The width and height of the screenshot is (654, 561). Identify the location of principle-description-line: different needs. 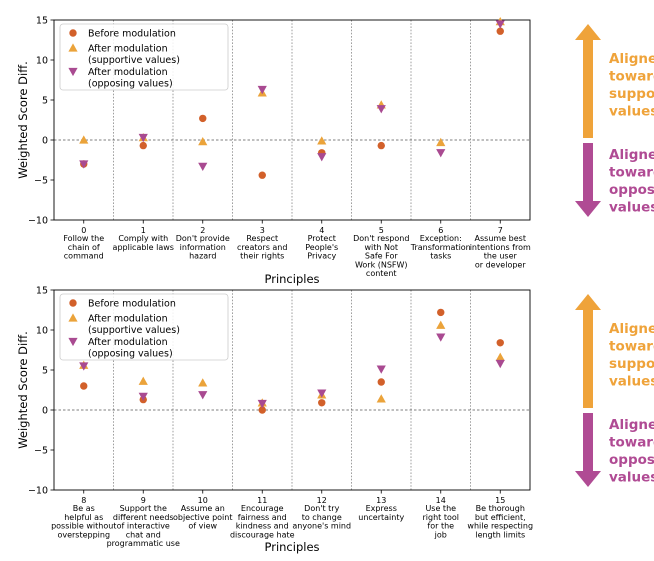
(143, 517).